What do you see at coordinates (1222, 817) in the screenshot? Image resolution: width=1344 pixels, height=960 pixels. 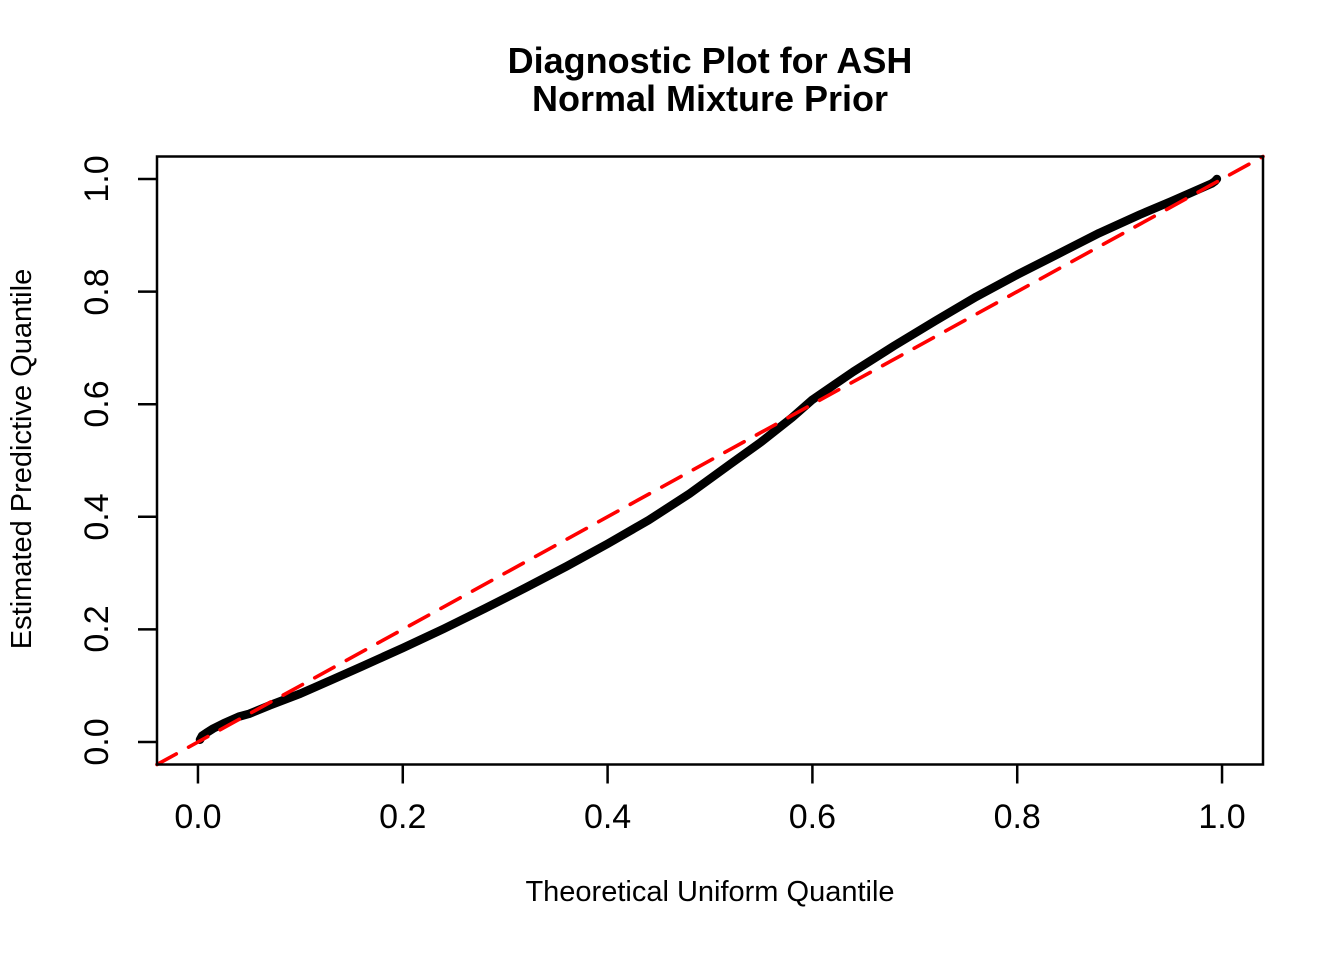 I see `x-tick-label: 1.0` at bounding box center [1222, 817].